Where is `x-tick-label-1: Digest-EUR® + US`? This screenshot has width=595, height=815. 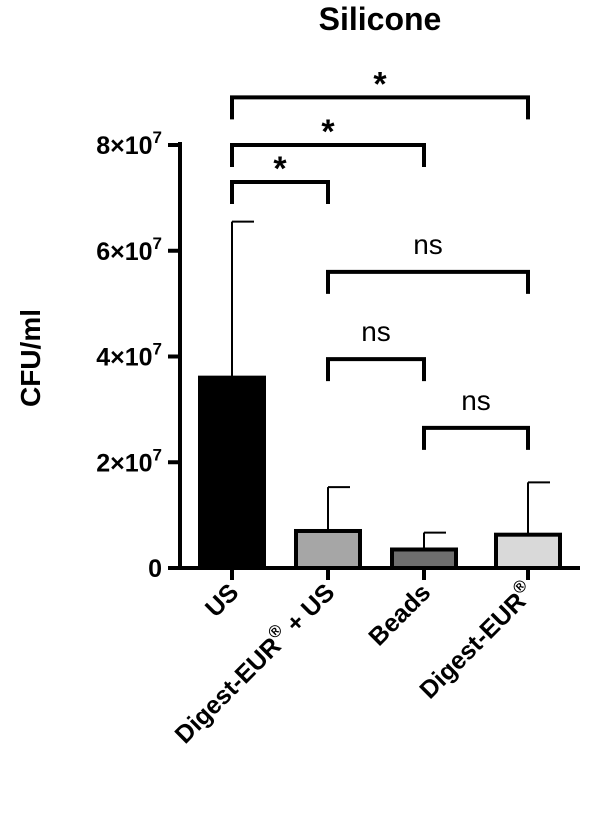
x-tick-label-1: Digest-EUR® + US is located at coordinates (253, 662).